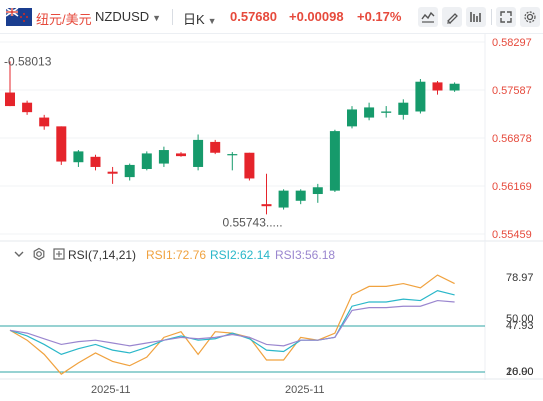 The width and height of the screenshot is (543, 401). I want to click on draw-pen-icon, so click(452, 18).